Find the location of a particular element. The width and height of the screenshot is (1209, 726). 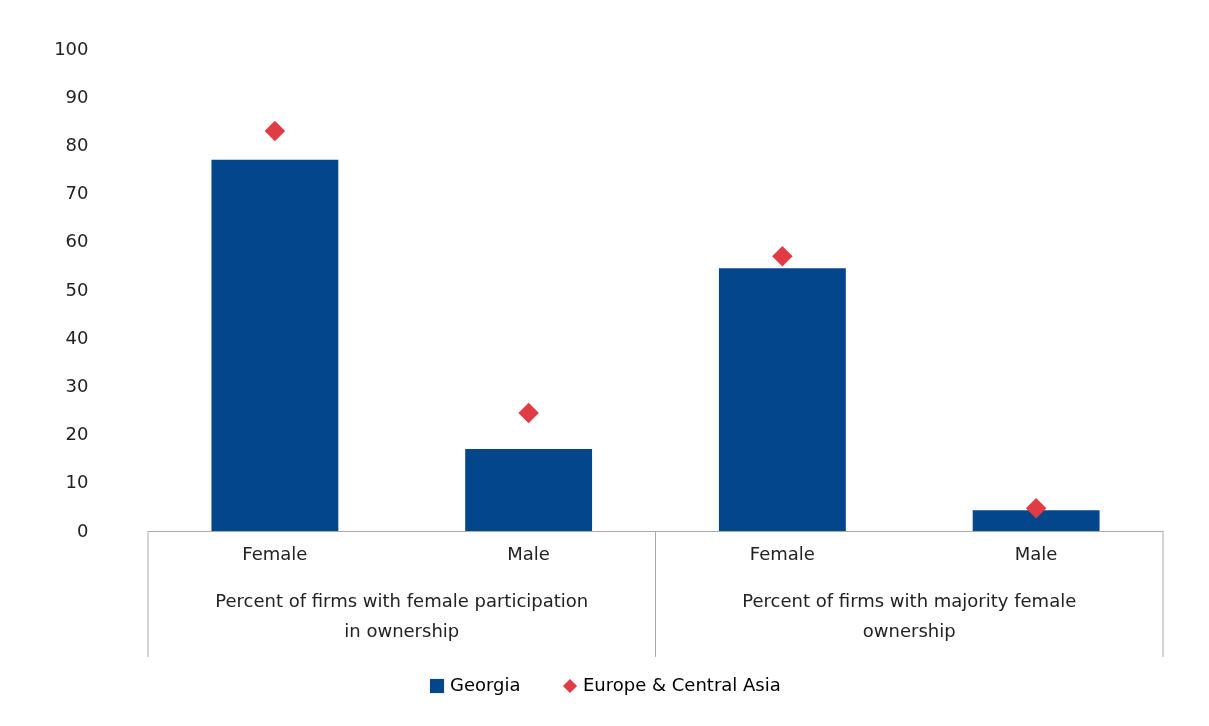

y-tick-label: 70 is located at coordinates (77, 193).